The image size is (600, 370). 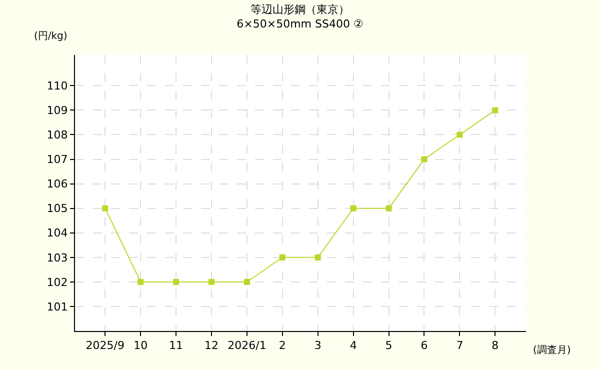 What do you see at coordinates (424, 345) in the screenshot?
I see `x-tick-label: 6` at bounding box center [424, 345].